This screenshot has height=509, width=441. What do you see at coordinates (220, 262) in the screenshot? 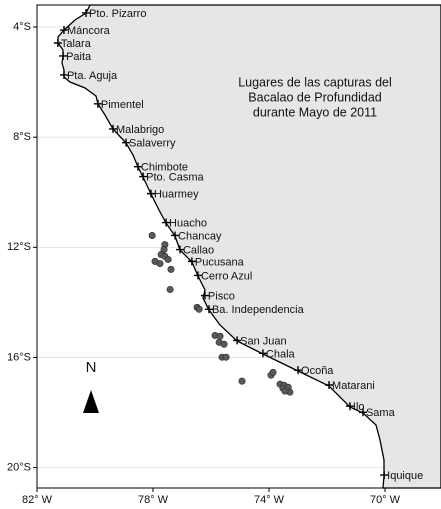
I see `port-label: Pucusana` at bounding box center [220, 262].